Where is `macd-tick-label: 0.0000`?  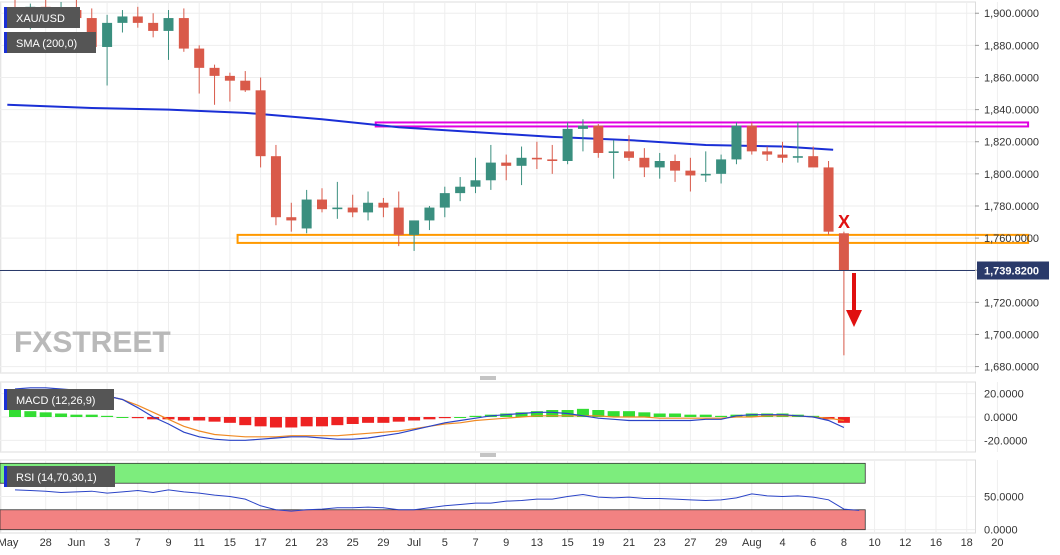
macd-tick-label: 0.0000 is located at coordinates (1001, 418).